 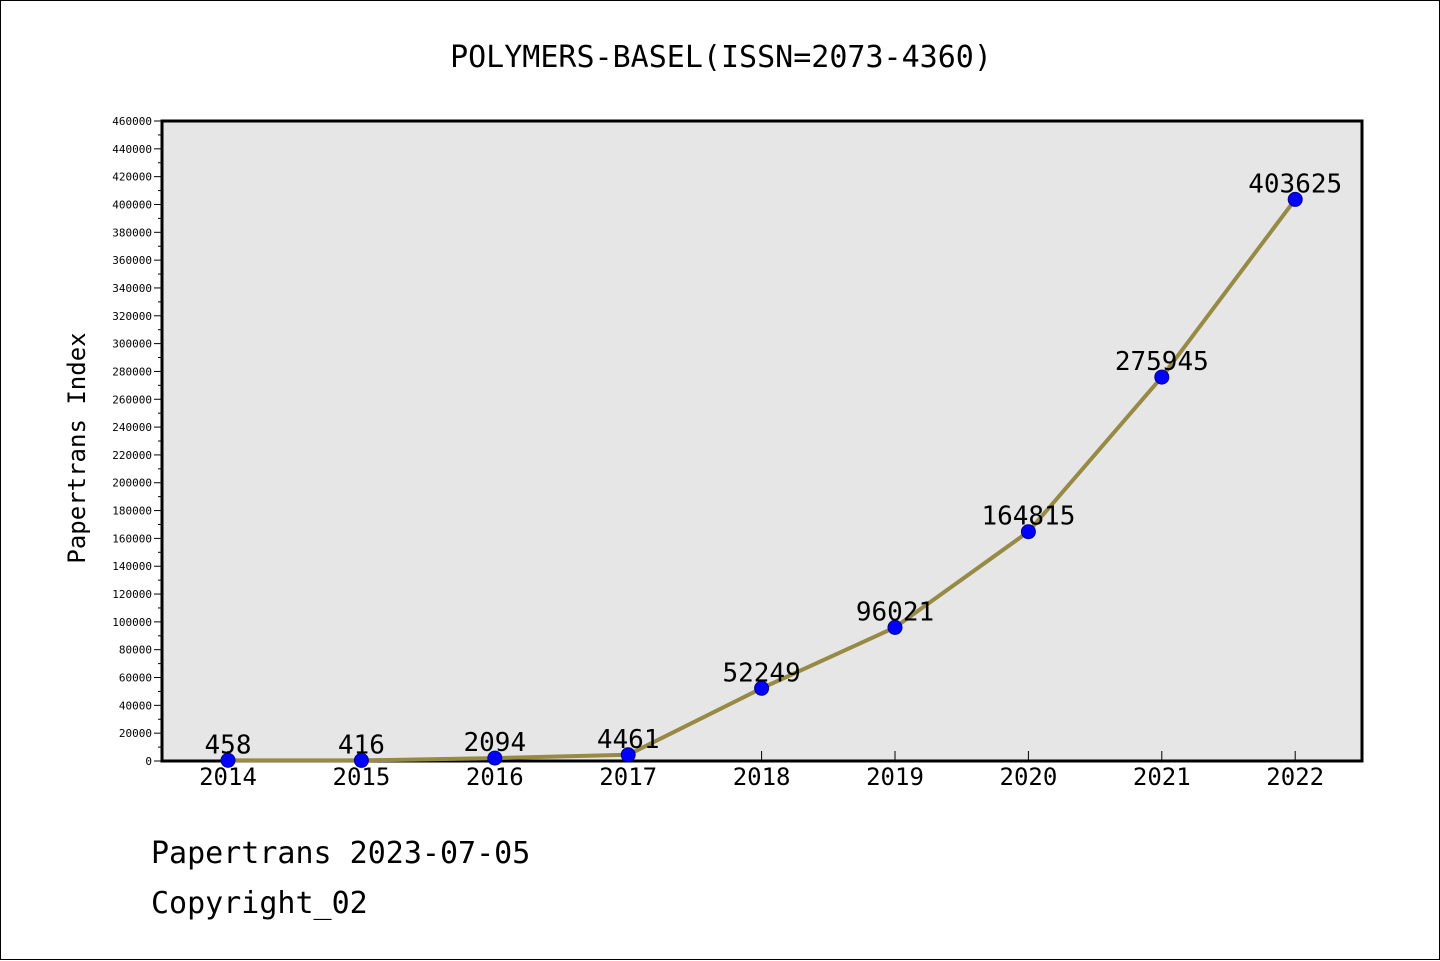 I want to click on x-tick-label: 2016, so click(x=495, y=777).